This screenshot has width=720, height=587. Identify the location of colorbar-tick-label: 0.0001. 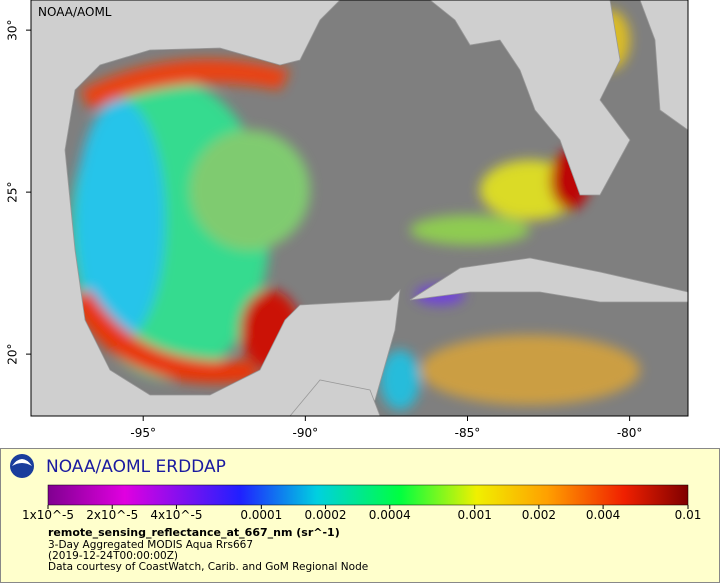
(261, 515).